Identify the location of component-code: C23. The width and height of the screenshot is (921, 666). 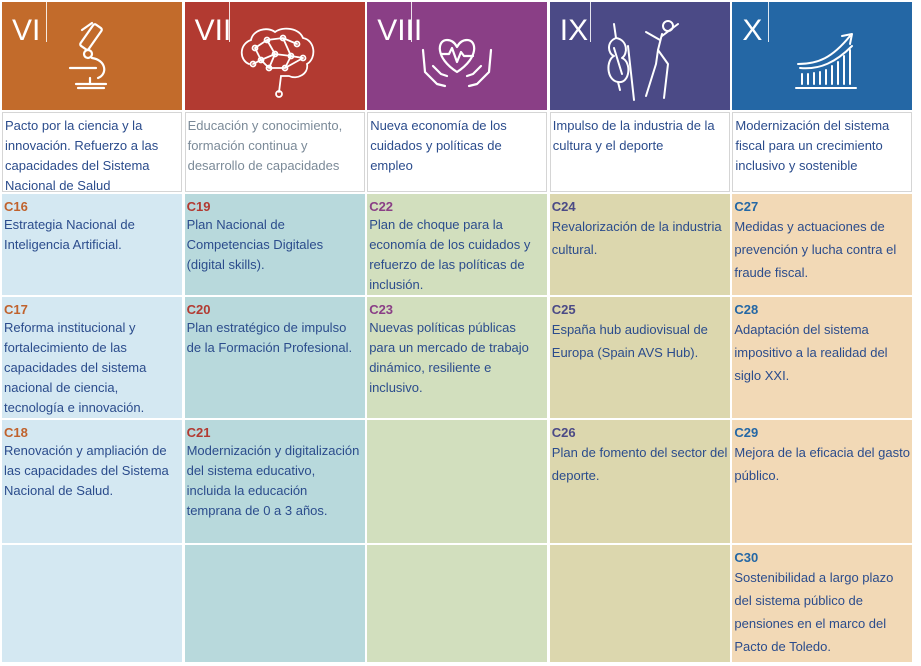
(381, 309).